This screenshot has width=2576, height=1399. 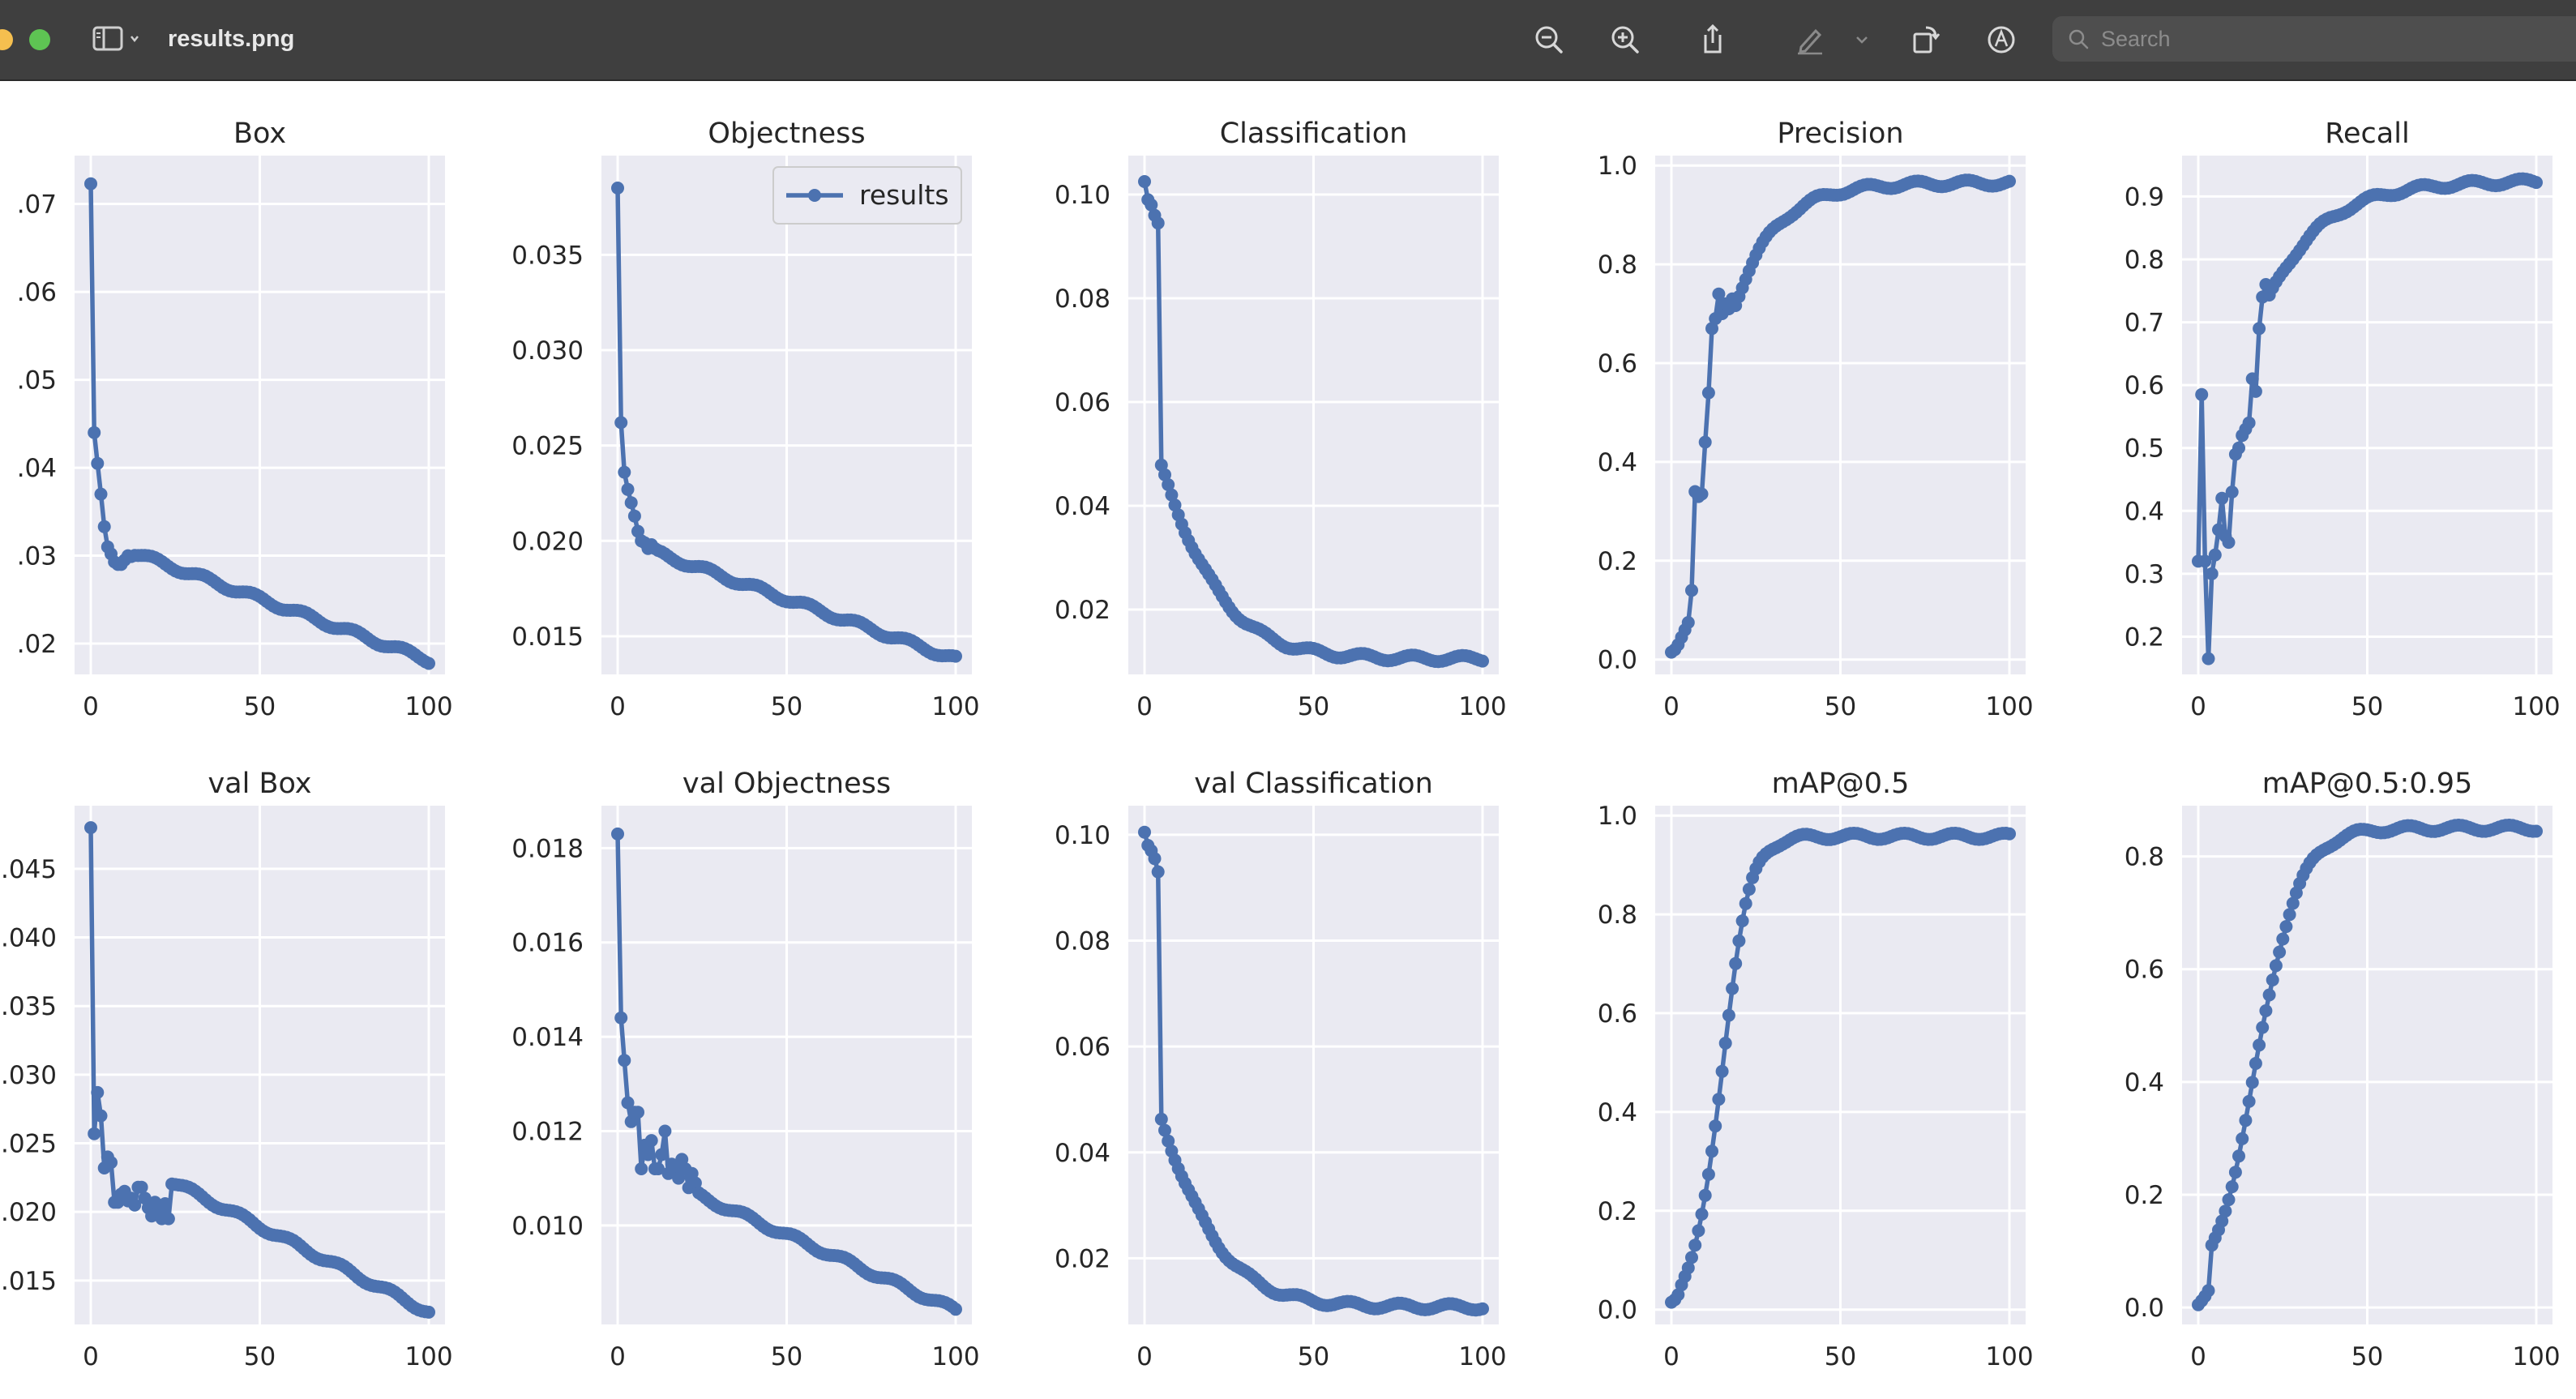 I want to click on y-tick-label: 1.0, so click(x=1617, y=816).